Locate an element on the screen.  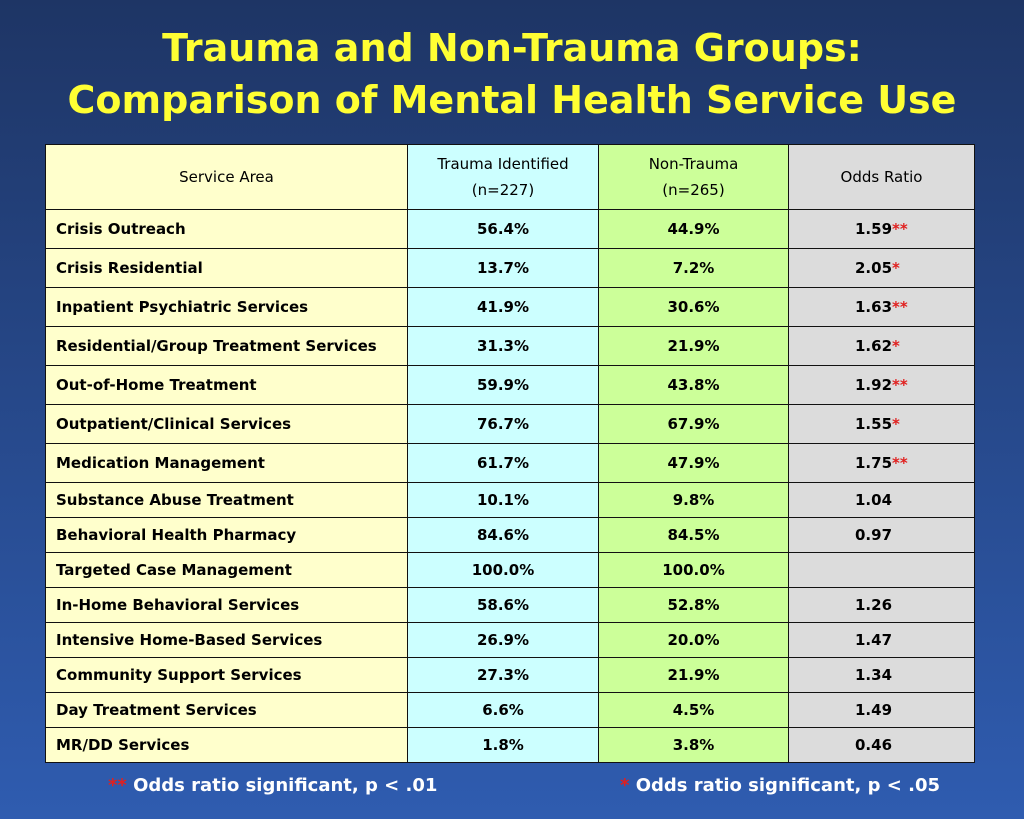
table-row: Day Treatment Services 6.6% 4.5% 1.49 is located at coordinates (510, 710).